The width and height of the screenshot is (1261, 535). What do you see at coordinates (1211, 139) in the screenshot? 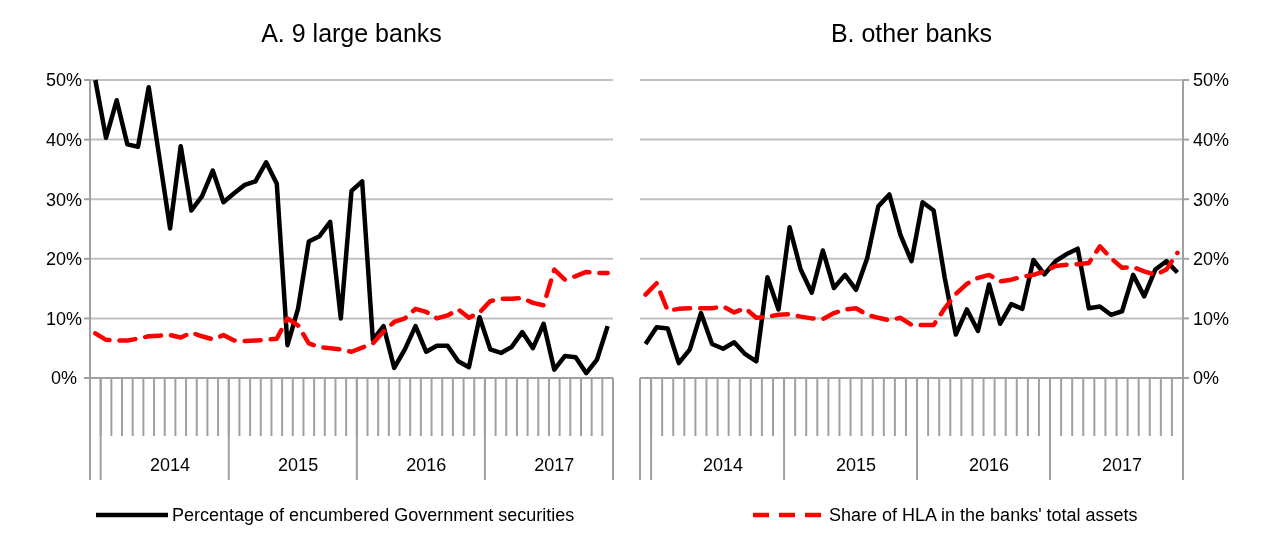
I see `y2-tick-label: 40%` at bounding box center [1211, 139].